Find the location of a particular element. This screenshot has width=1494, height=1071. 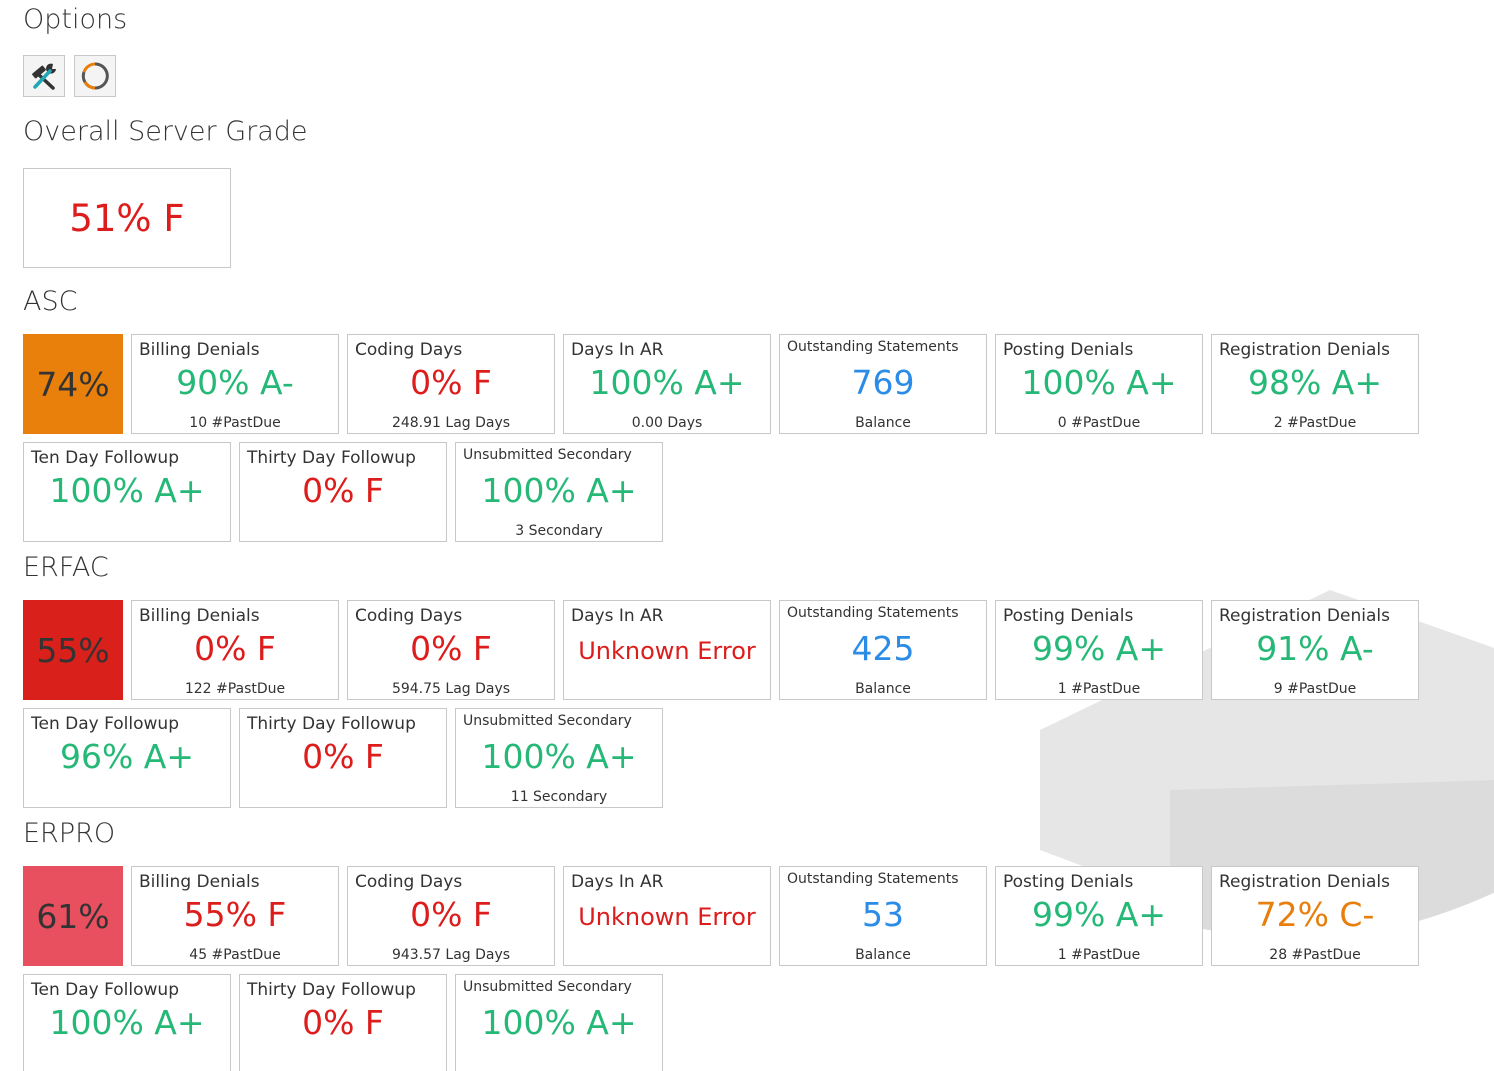

metric-value: 90% A- is located at coordinates (235, 382).